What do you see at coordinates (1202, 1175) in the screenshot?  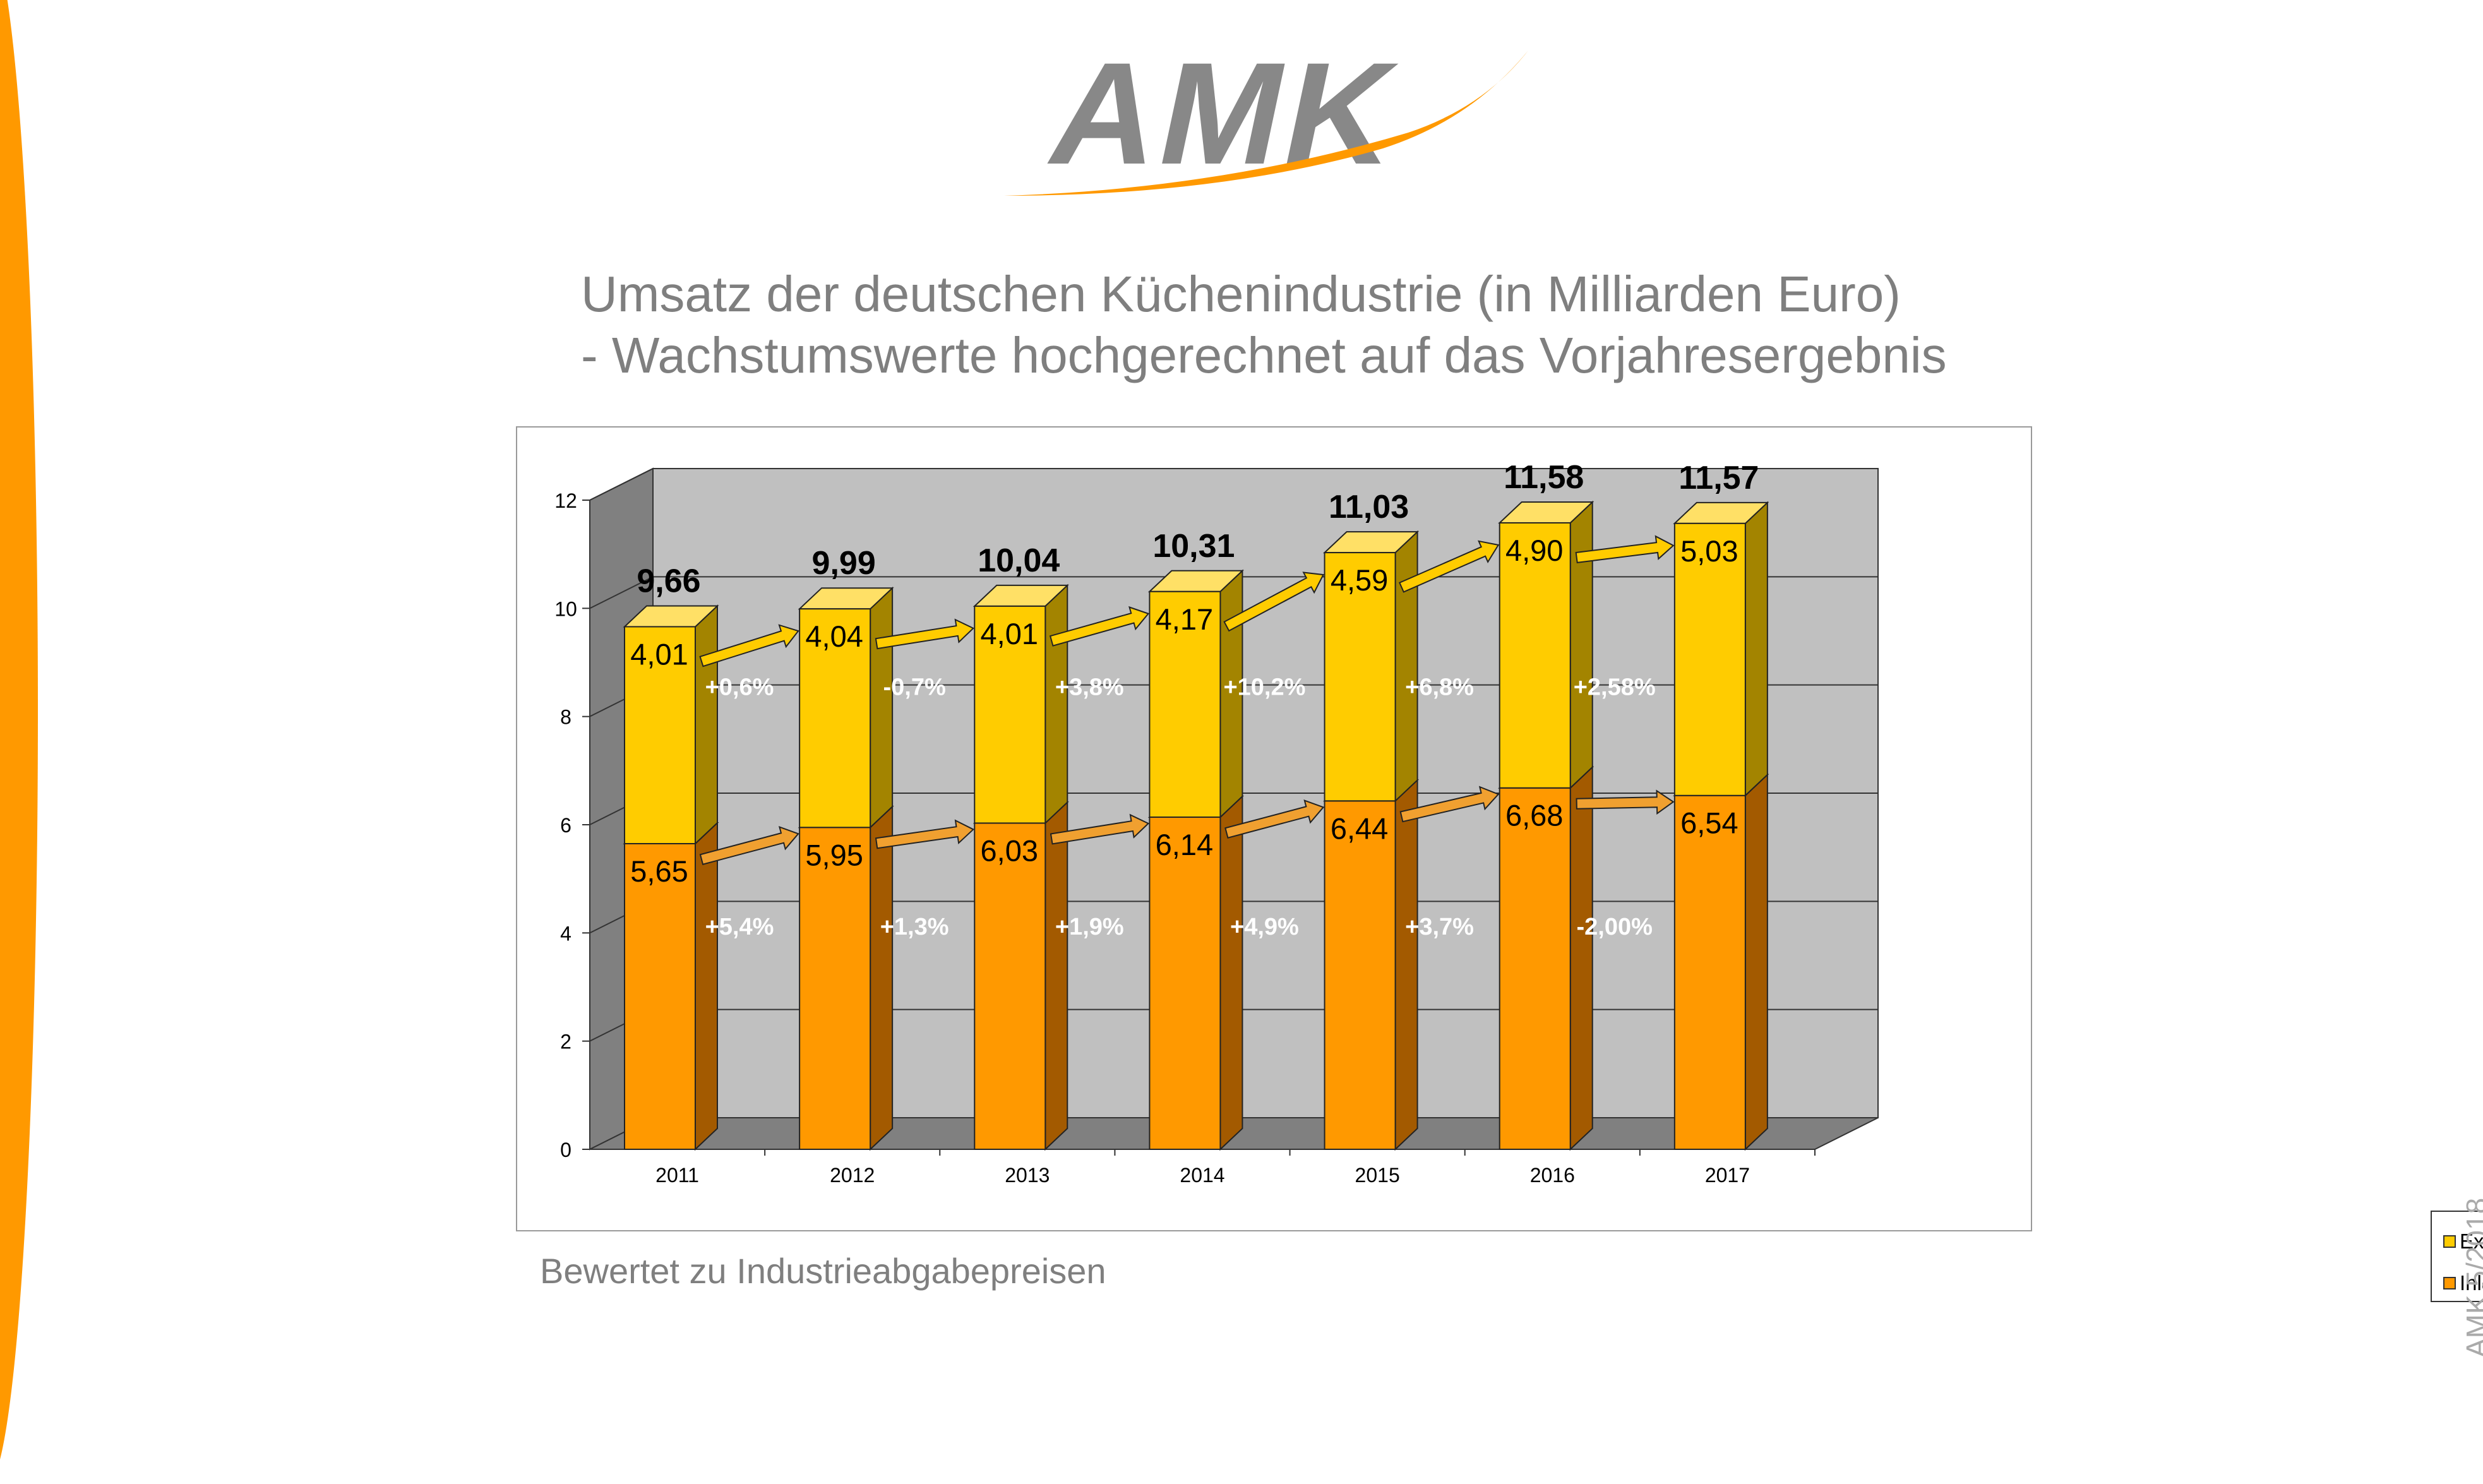 I see `x-tick-label: 2014` at bounding box center [1202, 1175].